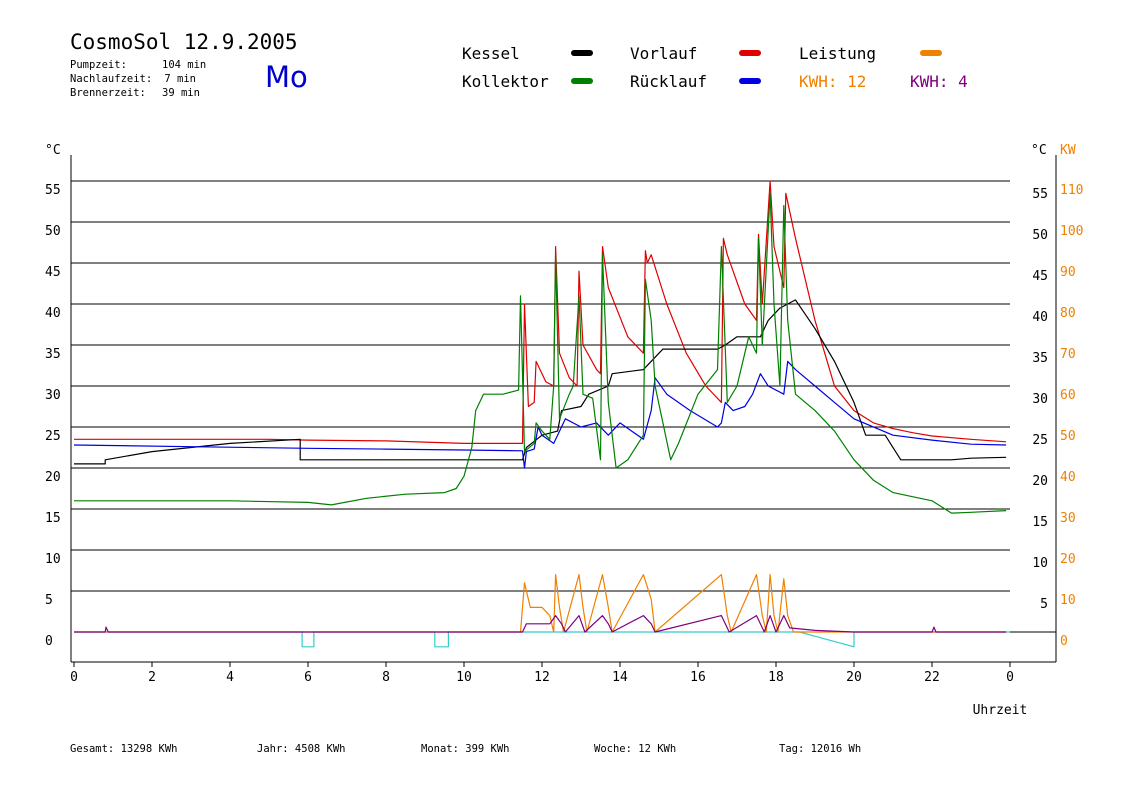 The image size is (1148, 812). I want to click on info-value: 7 min, so click(180, 79).